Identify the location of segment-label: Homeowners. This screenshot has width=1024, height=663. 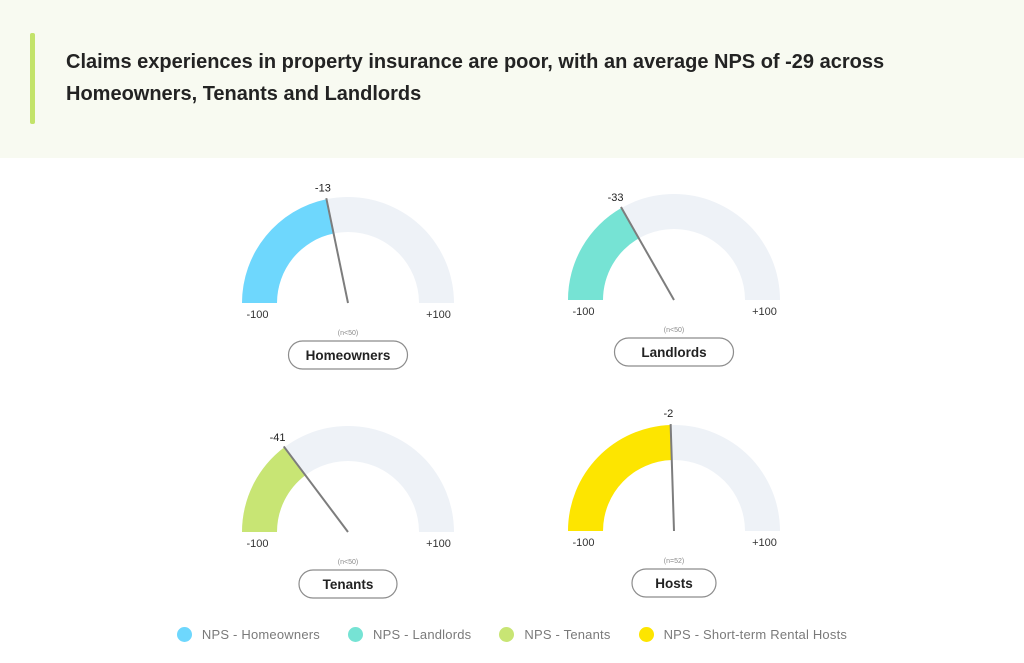
(348, 355).